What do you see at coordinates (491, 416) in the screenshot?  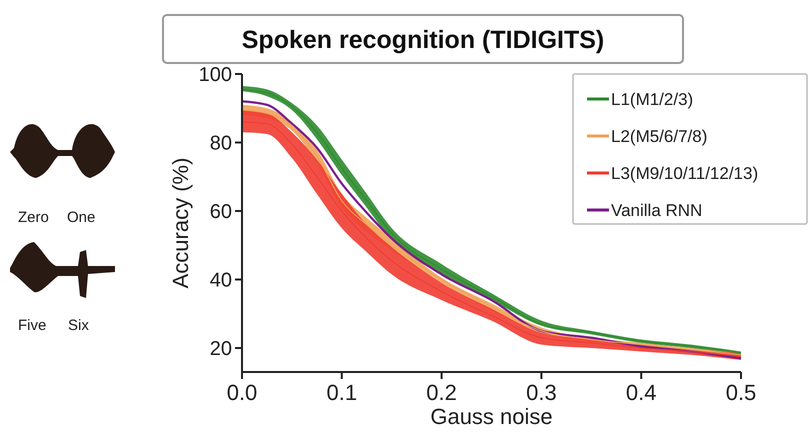 I see `x-axis-title: Gauss noise` at bounding box center [491, 416].